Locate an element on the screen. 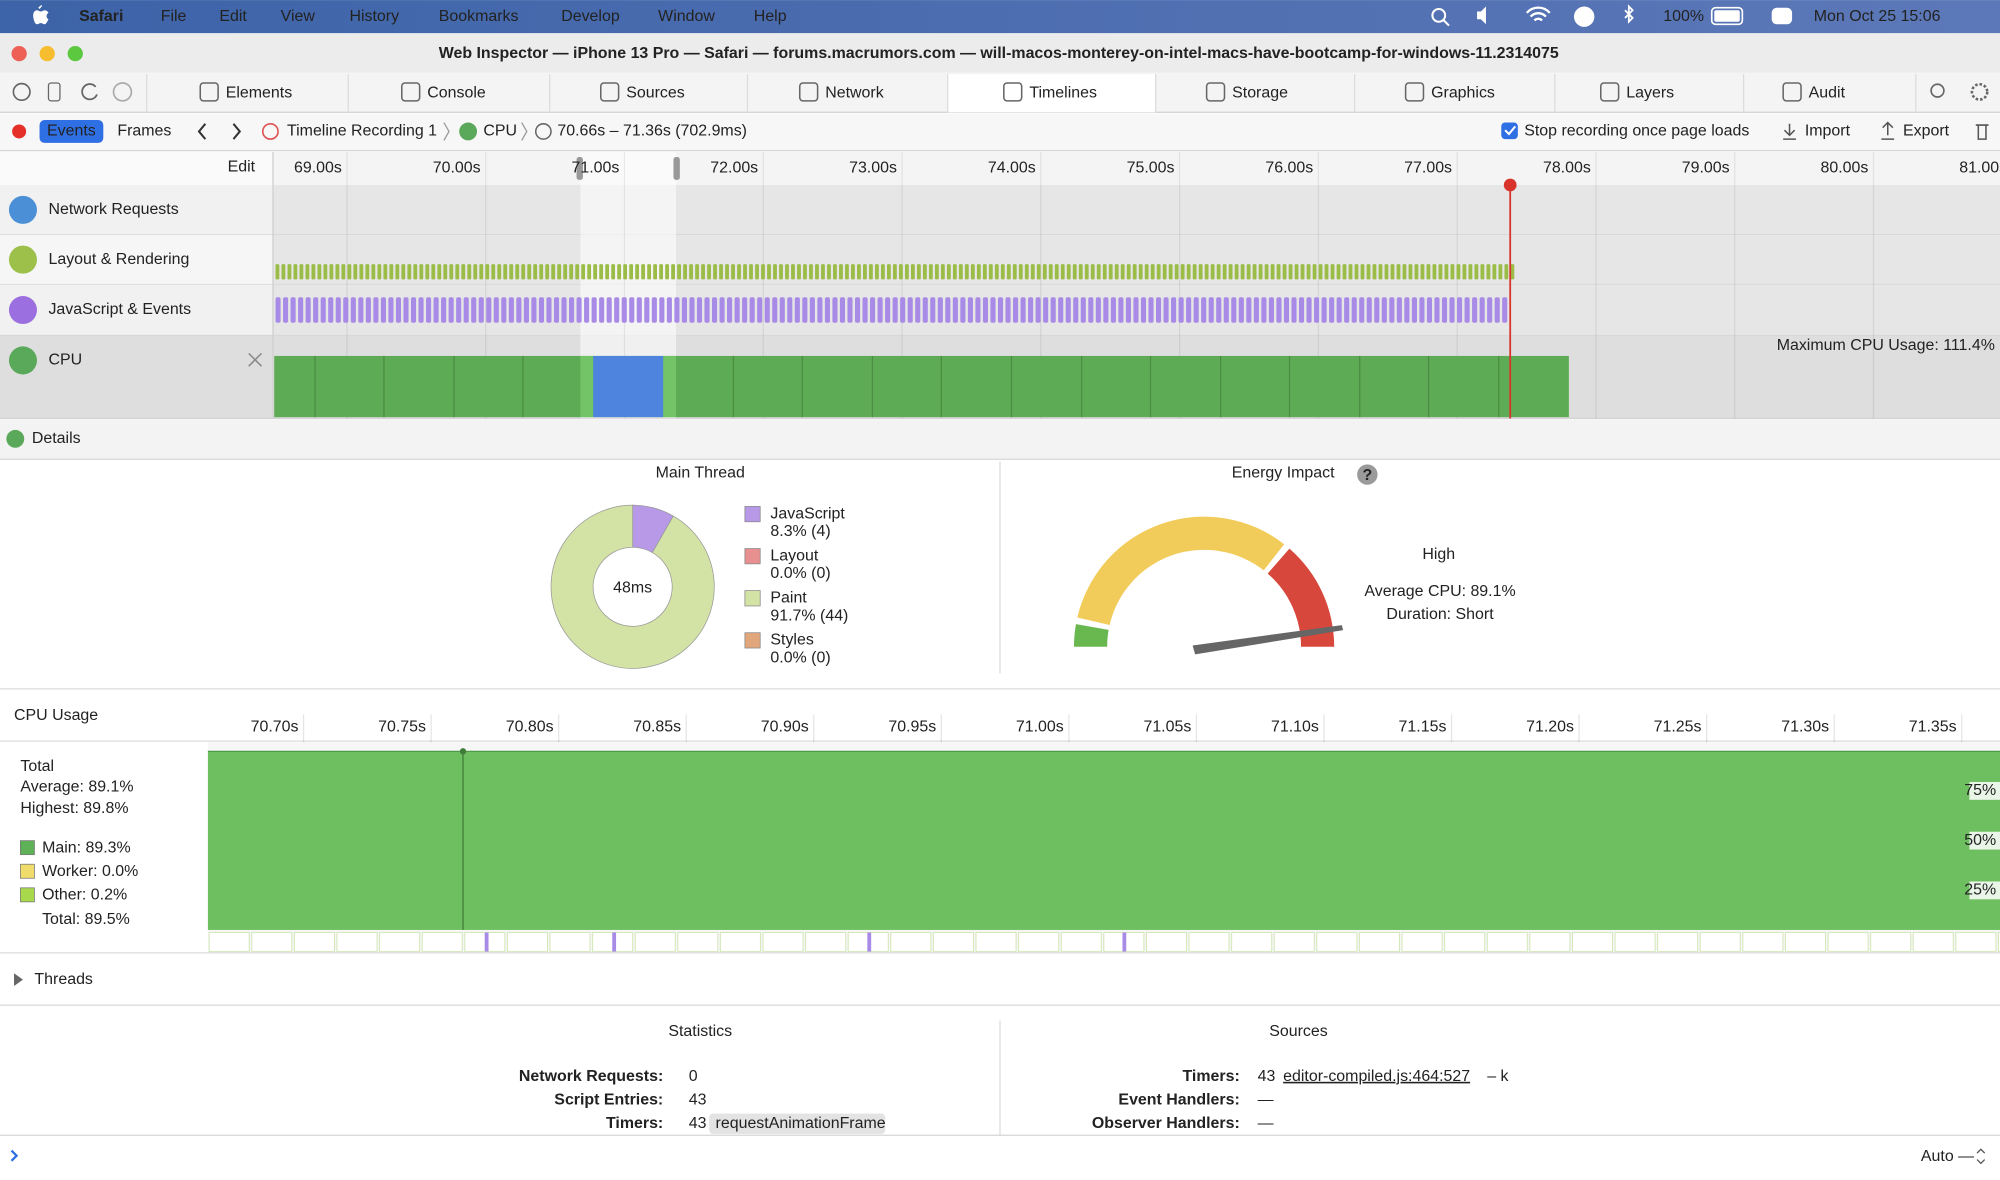 The width and height of the screenshot is (2000, 1180). clock: Mon Oct 25 15:06 is located at coordinates (1877, 16).